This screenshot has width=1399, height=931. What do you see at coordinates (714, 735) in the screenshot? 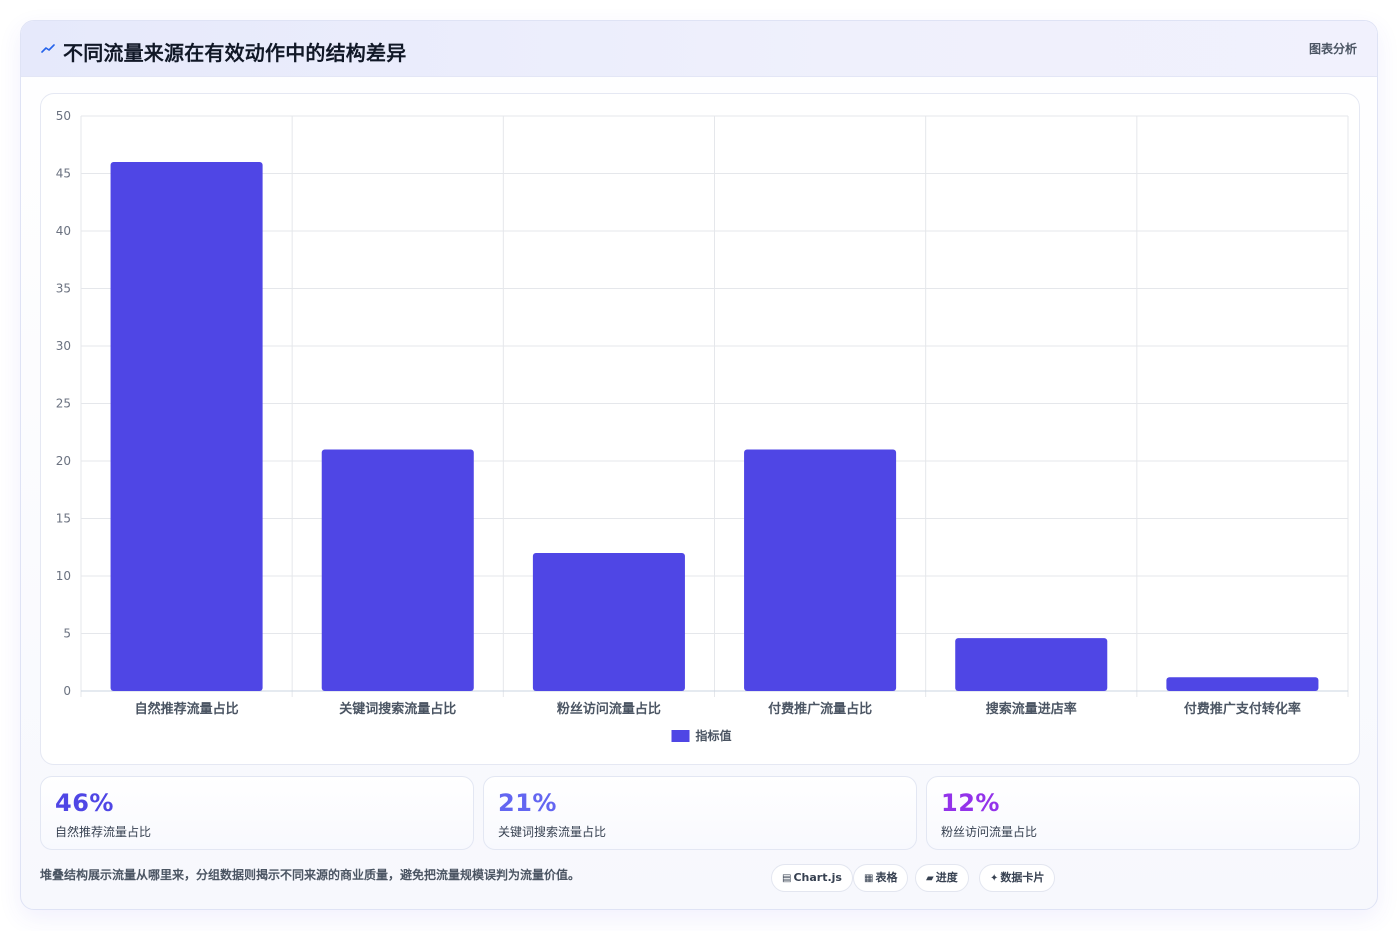
I see `legend-label: 指标值` at bounding box center [714, 735].